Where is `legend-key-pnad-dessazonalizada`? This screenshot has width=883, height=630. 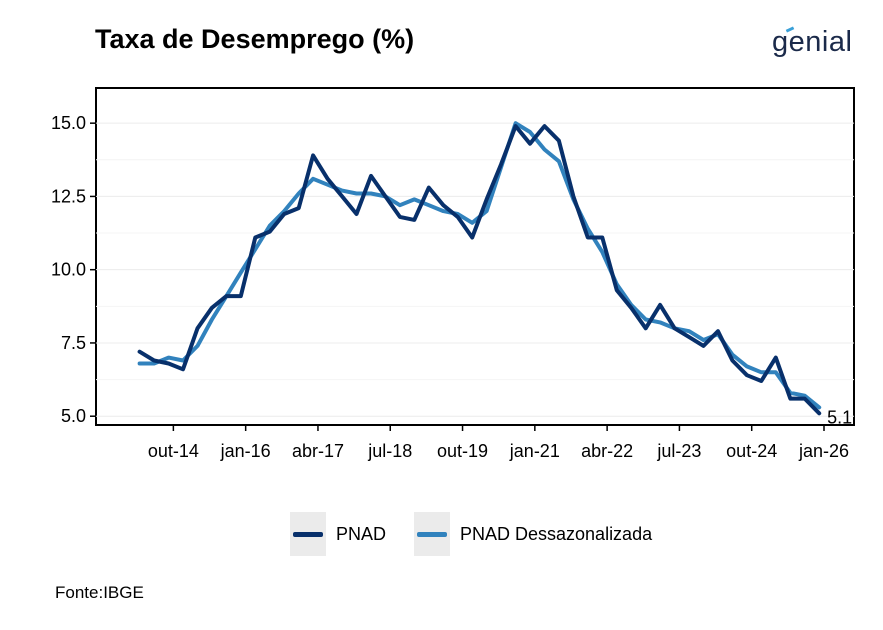 legend-key-pnad-dessazonalizada is located at coordinates (432, 534).